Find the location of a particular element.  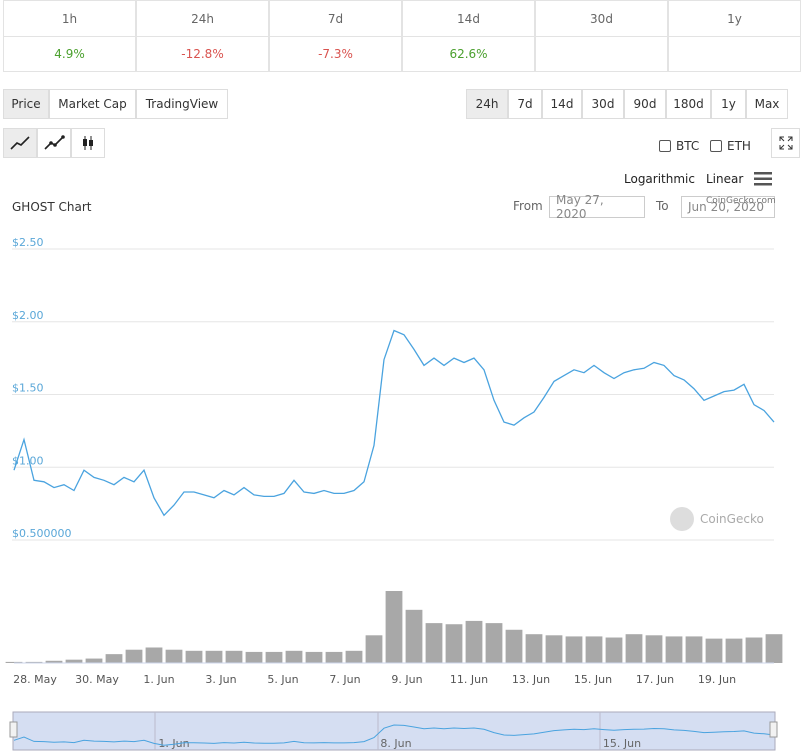

smooth-view is located at coordinates (54, 143).